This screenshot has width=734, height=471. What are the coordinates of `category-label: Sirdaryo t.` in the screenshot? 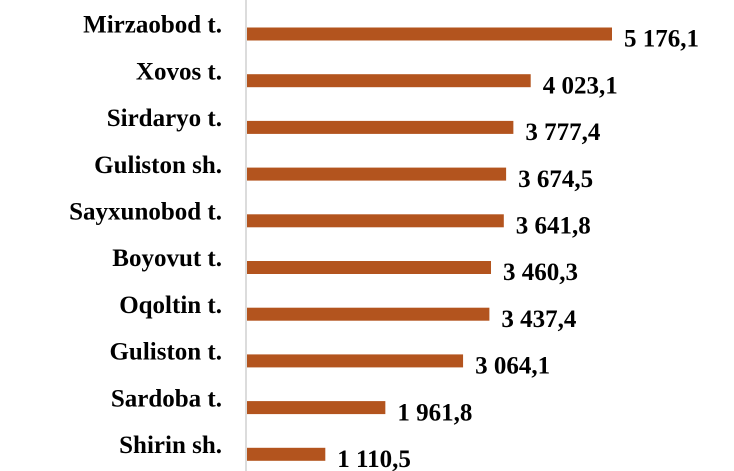 It's located at (164, 118).